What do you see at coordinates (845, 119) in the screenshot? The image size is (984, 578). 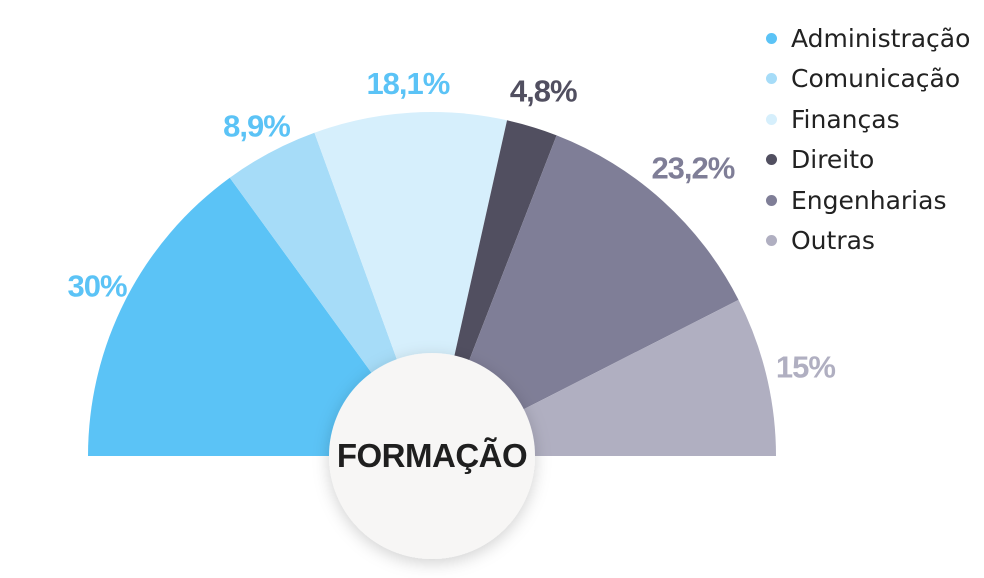 I see `legend-label: Finanças` at bounding box center [845, 119].